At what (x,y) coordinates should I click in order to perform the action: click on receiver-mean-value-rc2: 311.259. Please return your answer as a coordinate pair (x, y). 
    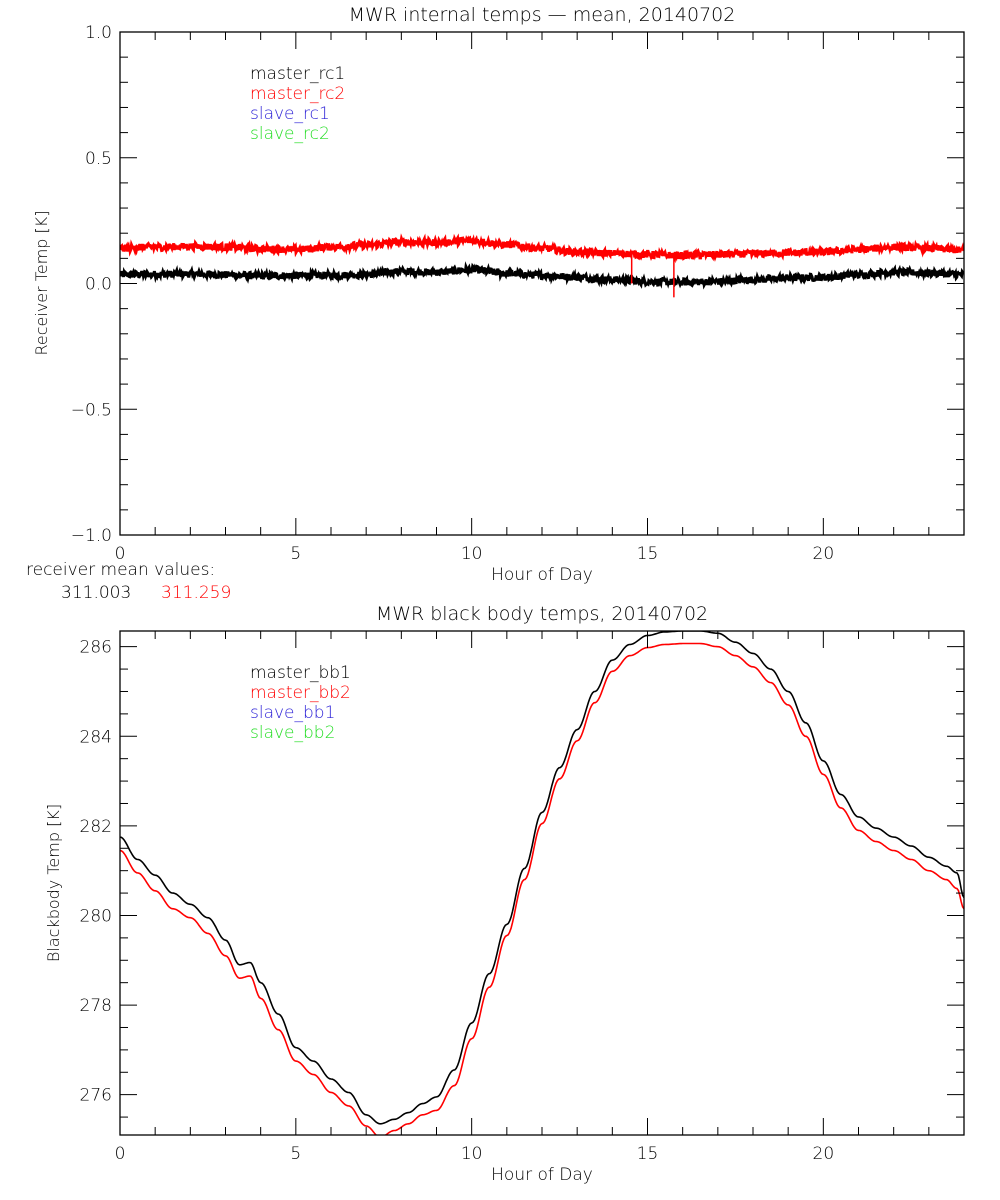
    Looking at the image, I should click on (196, 593).